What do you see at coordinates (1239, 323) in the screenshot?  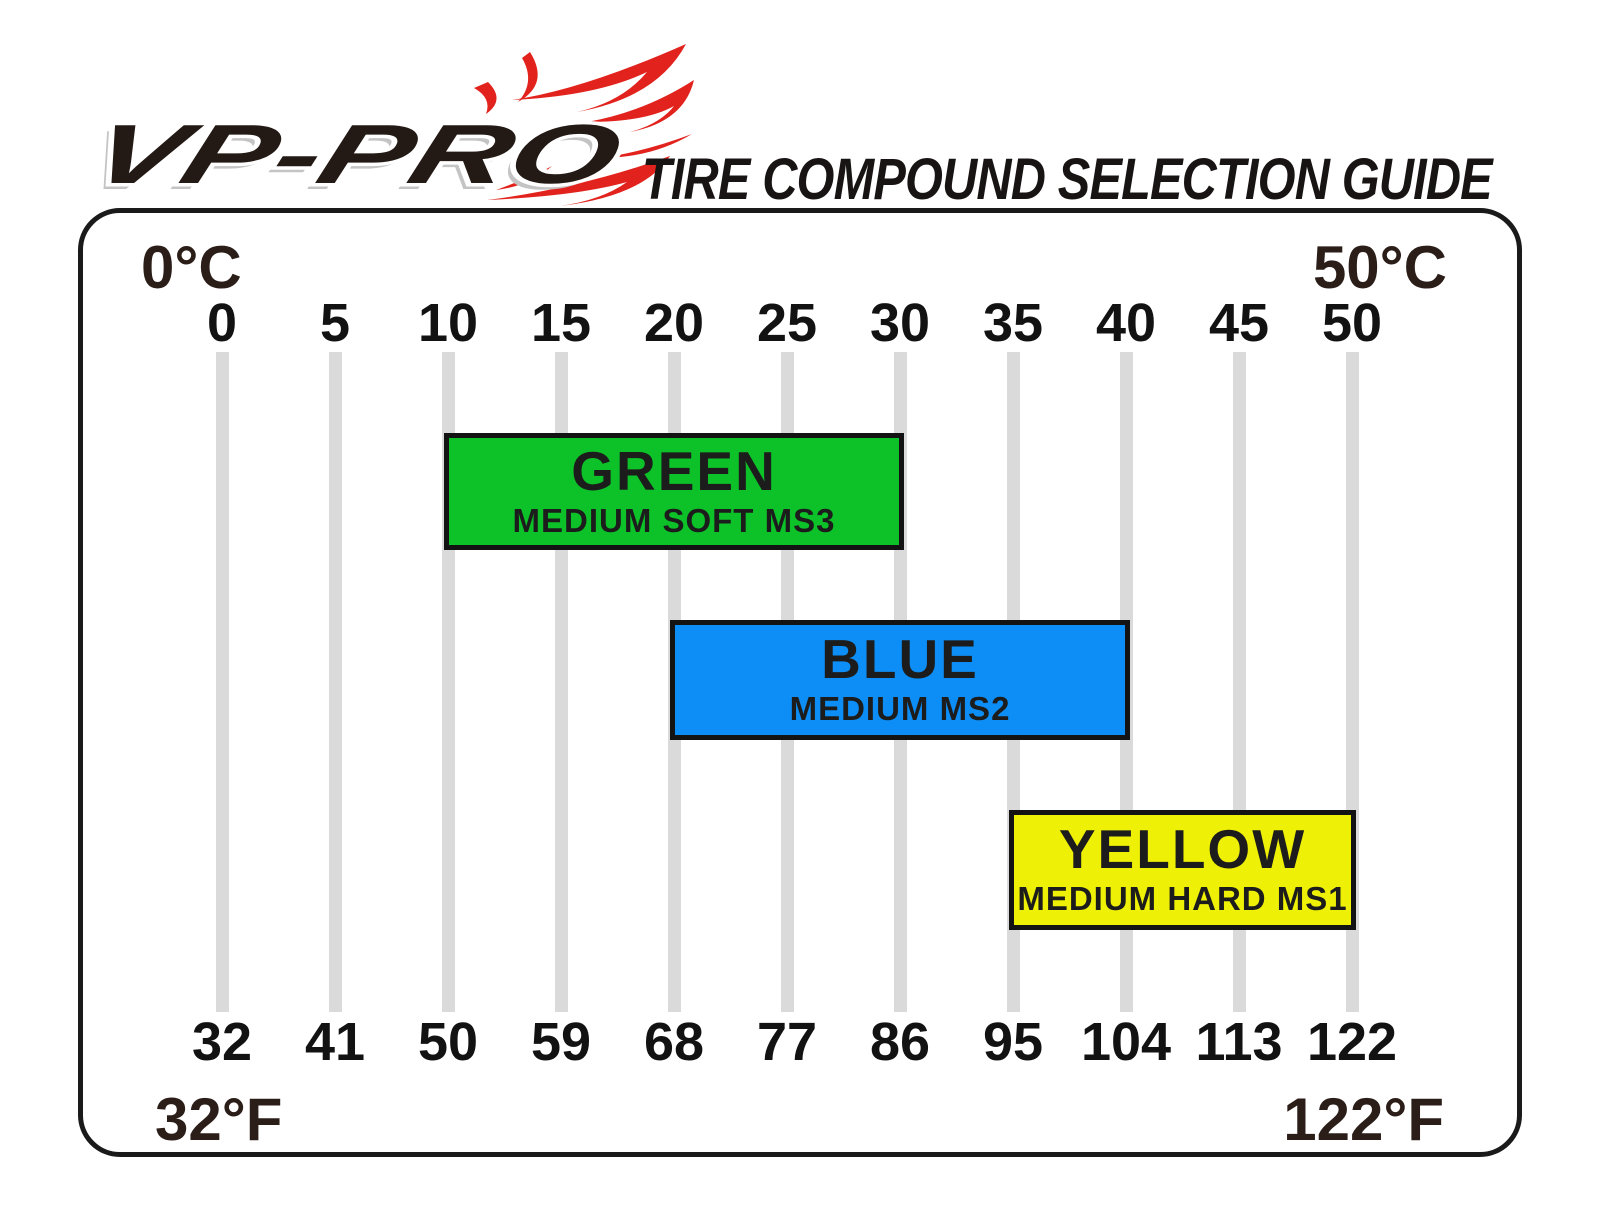 I see `celsius-tick-label: 45` at bounding box center [1239, 323].